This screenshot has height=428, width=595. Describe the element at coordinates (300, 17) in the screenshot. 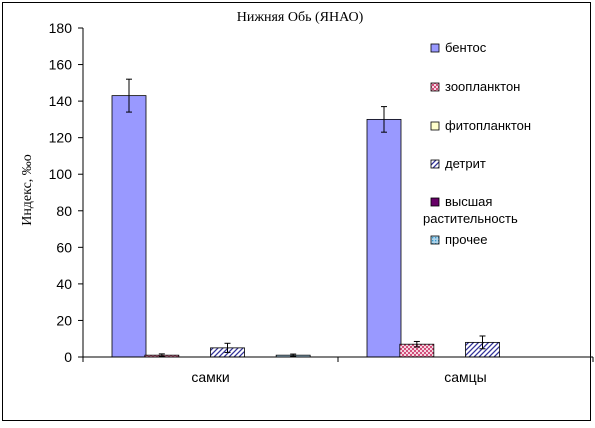

I see `chart-title: Нижняя Обь (ЯНАО)` at that location.